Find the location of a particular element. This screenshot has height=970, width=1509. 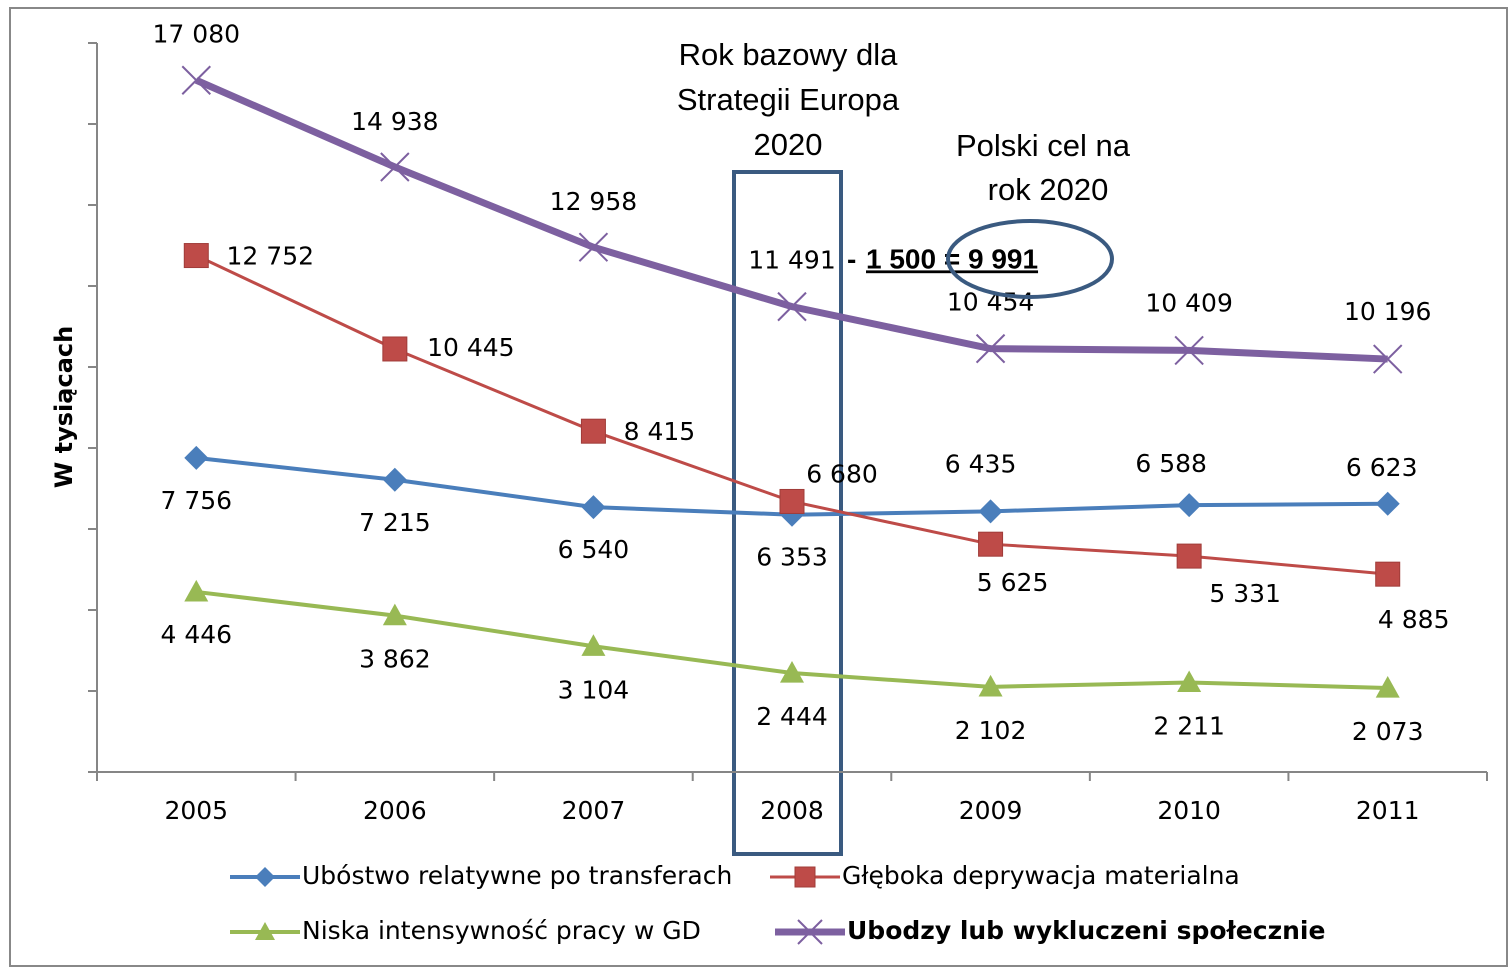

legend-label: Ubodzy lub wykluczeni społecznie is located at coordinates (1086, 930).